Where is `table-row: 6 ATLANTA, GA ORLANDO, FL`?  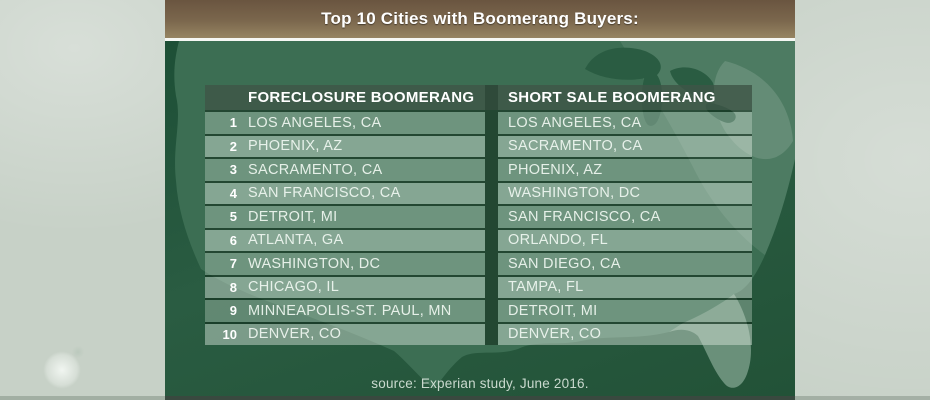 table-row: 6 ATLANTA, GA ORLANDO, FL is located at coordinates (478, 239).